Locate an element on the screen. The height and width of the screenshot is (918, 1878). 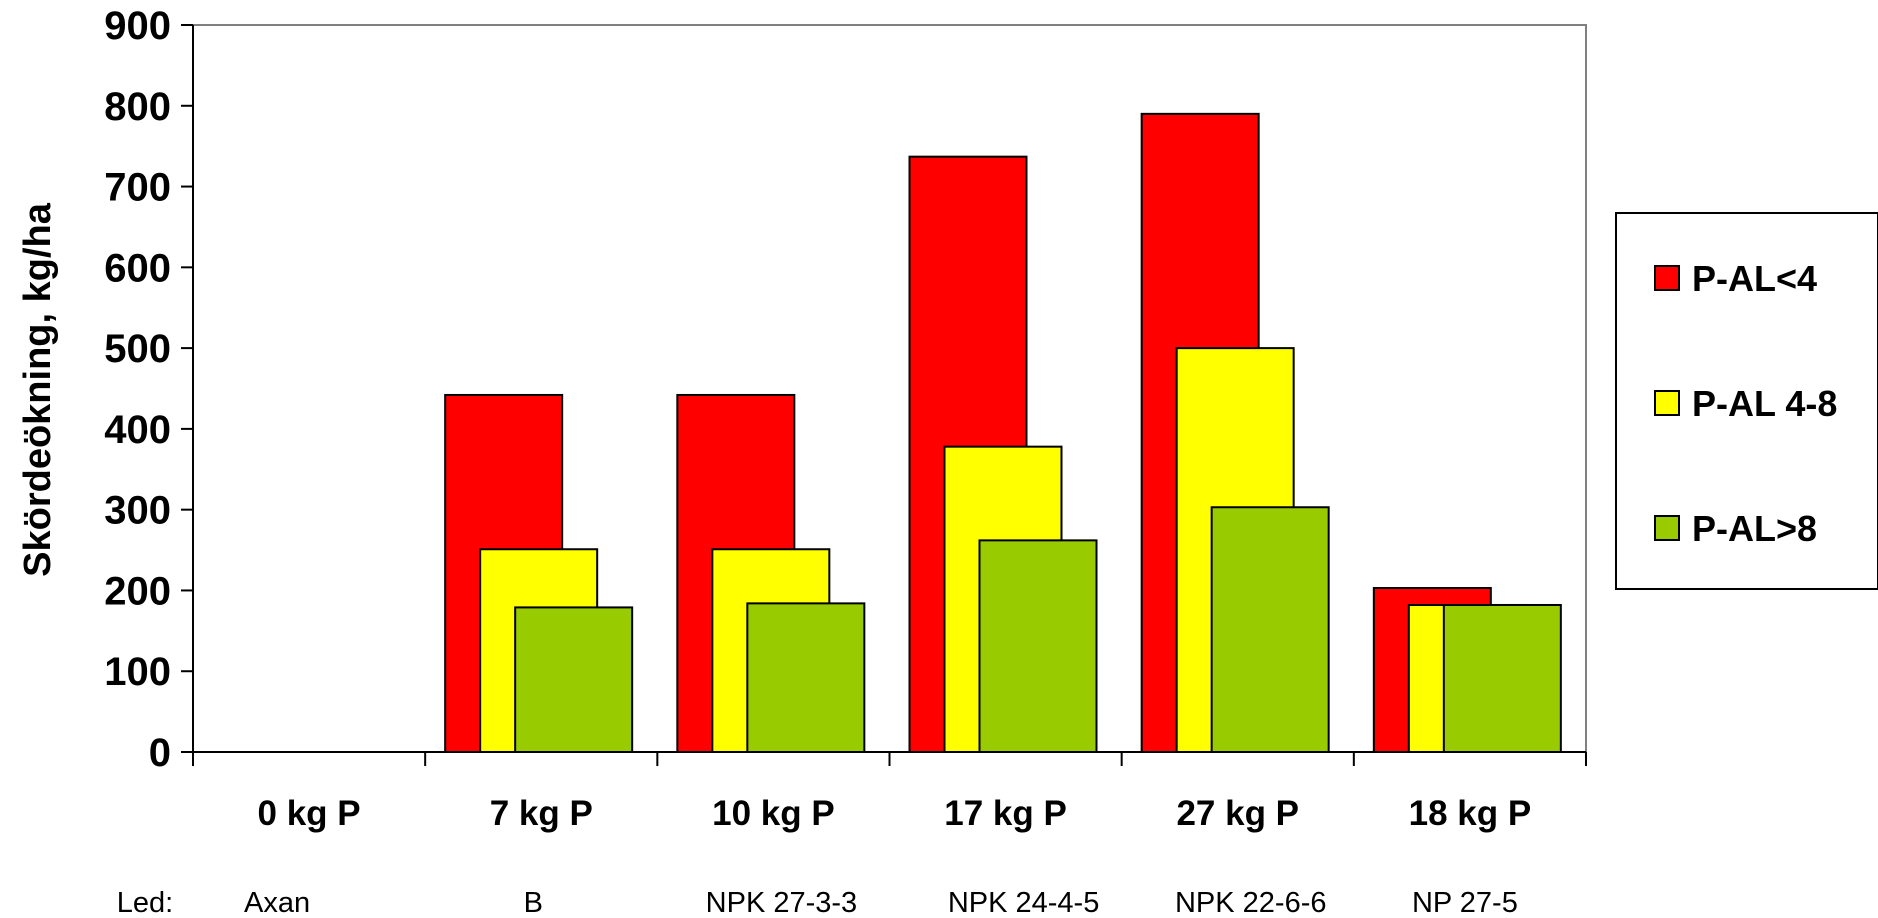
y-tick-label: 900 is located at coordinates (137, 26).